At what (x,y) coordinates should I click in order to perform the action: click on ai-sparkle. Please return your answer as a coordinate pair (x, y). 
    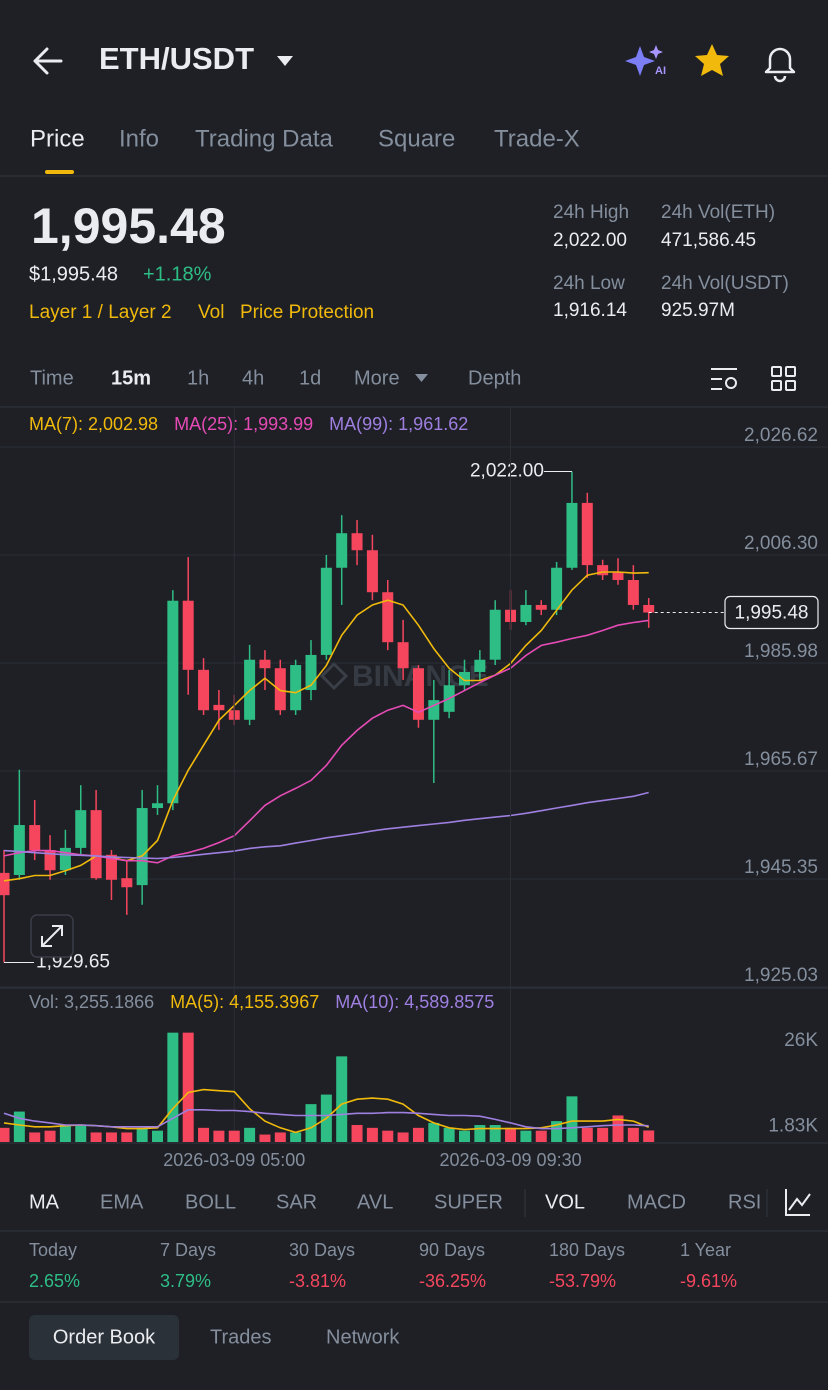
    Looking at the image, I should click on (640, 61).